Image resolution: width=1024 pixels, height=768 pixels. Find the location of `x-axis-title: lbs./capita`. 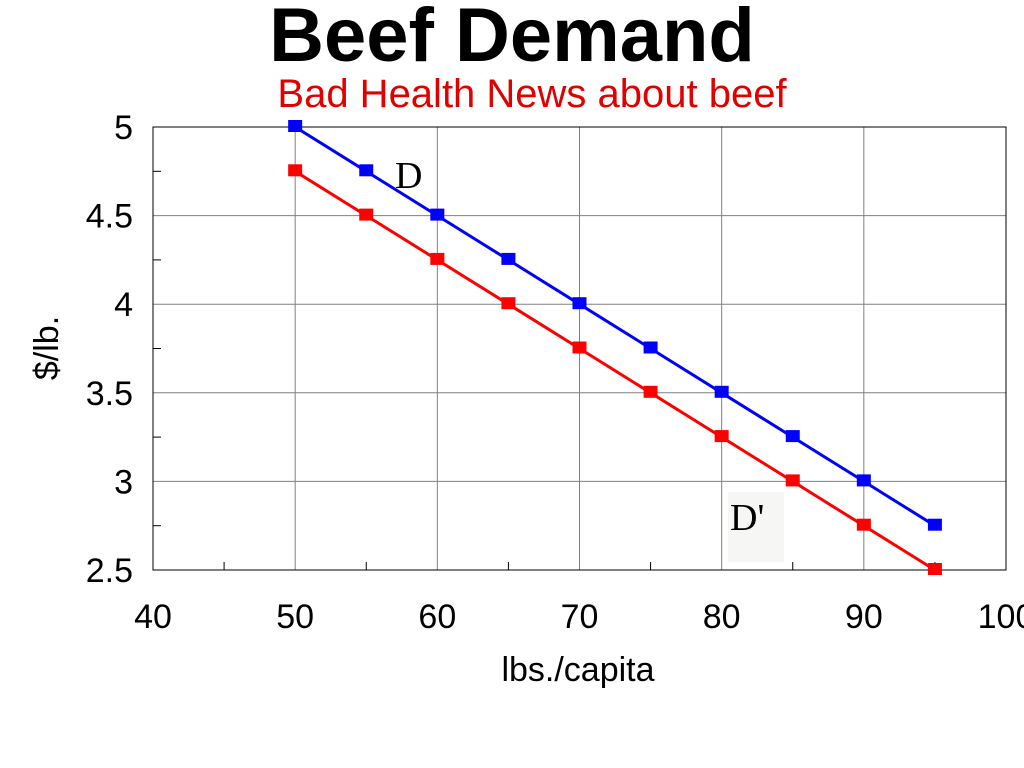

x-axis-title: lbs./capita is located at coordinates (577, 670).